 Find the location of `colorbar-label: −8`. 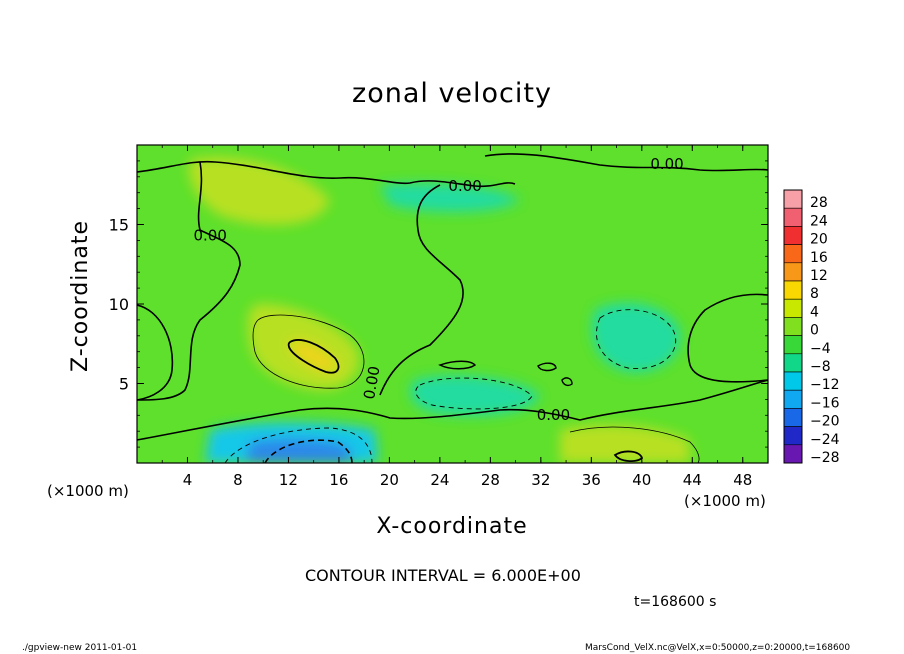

colorbar-label: −8 is located at coordinates (820, 367).